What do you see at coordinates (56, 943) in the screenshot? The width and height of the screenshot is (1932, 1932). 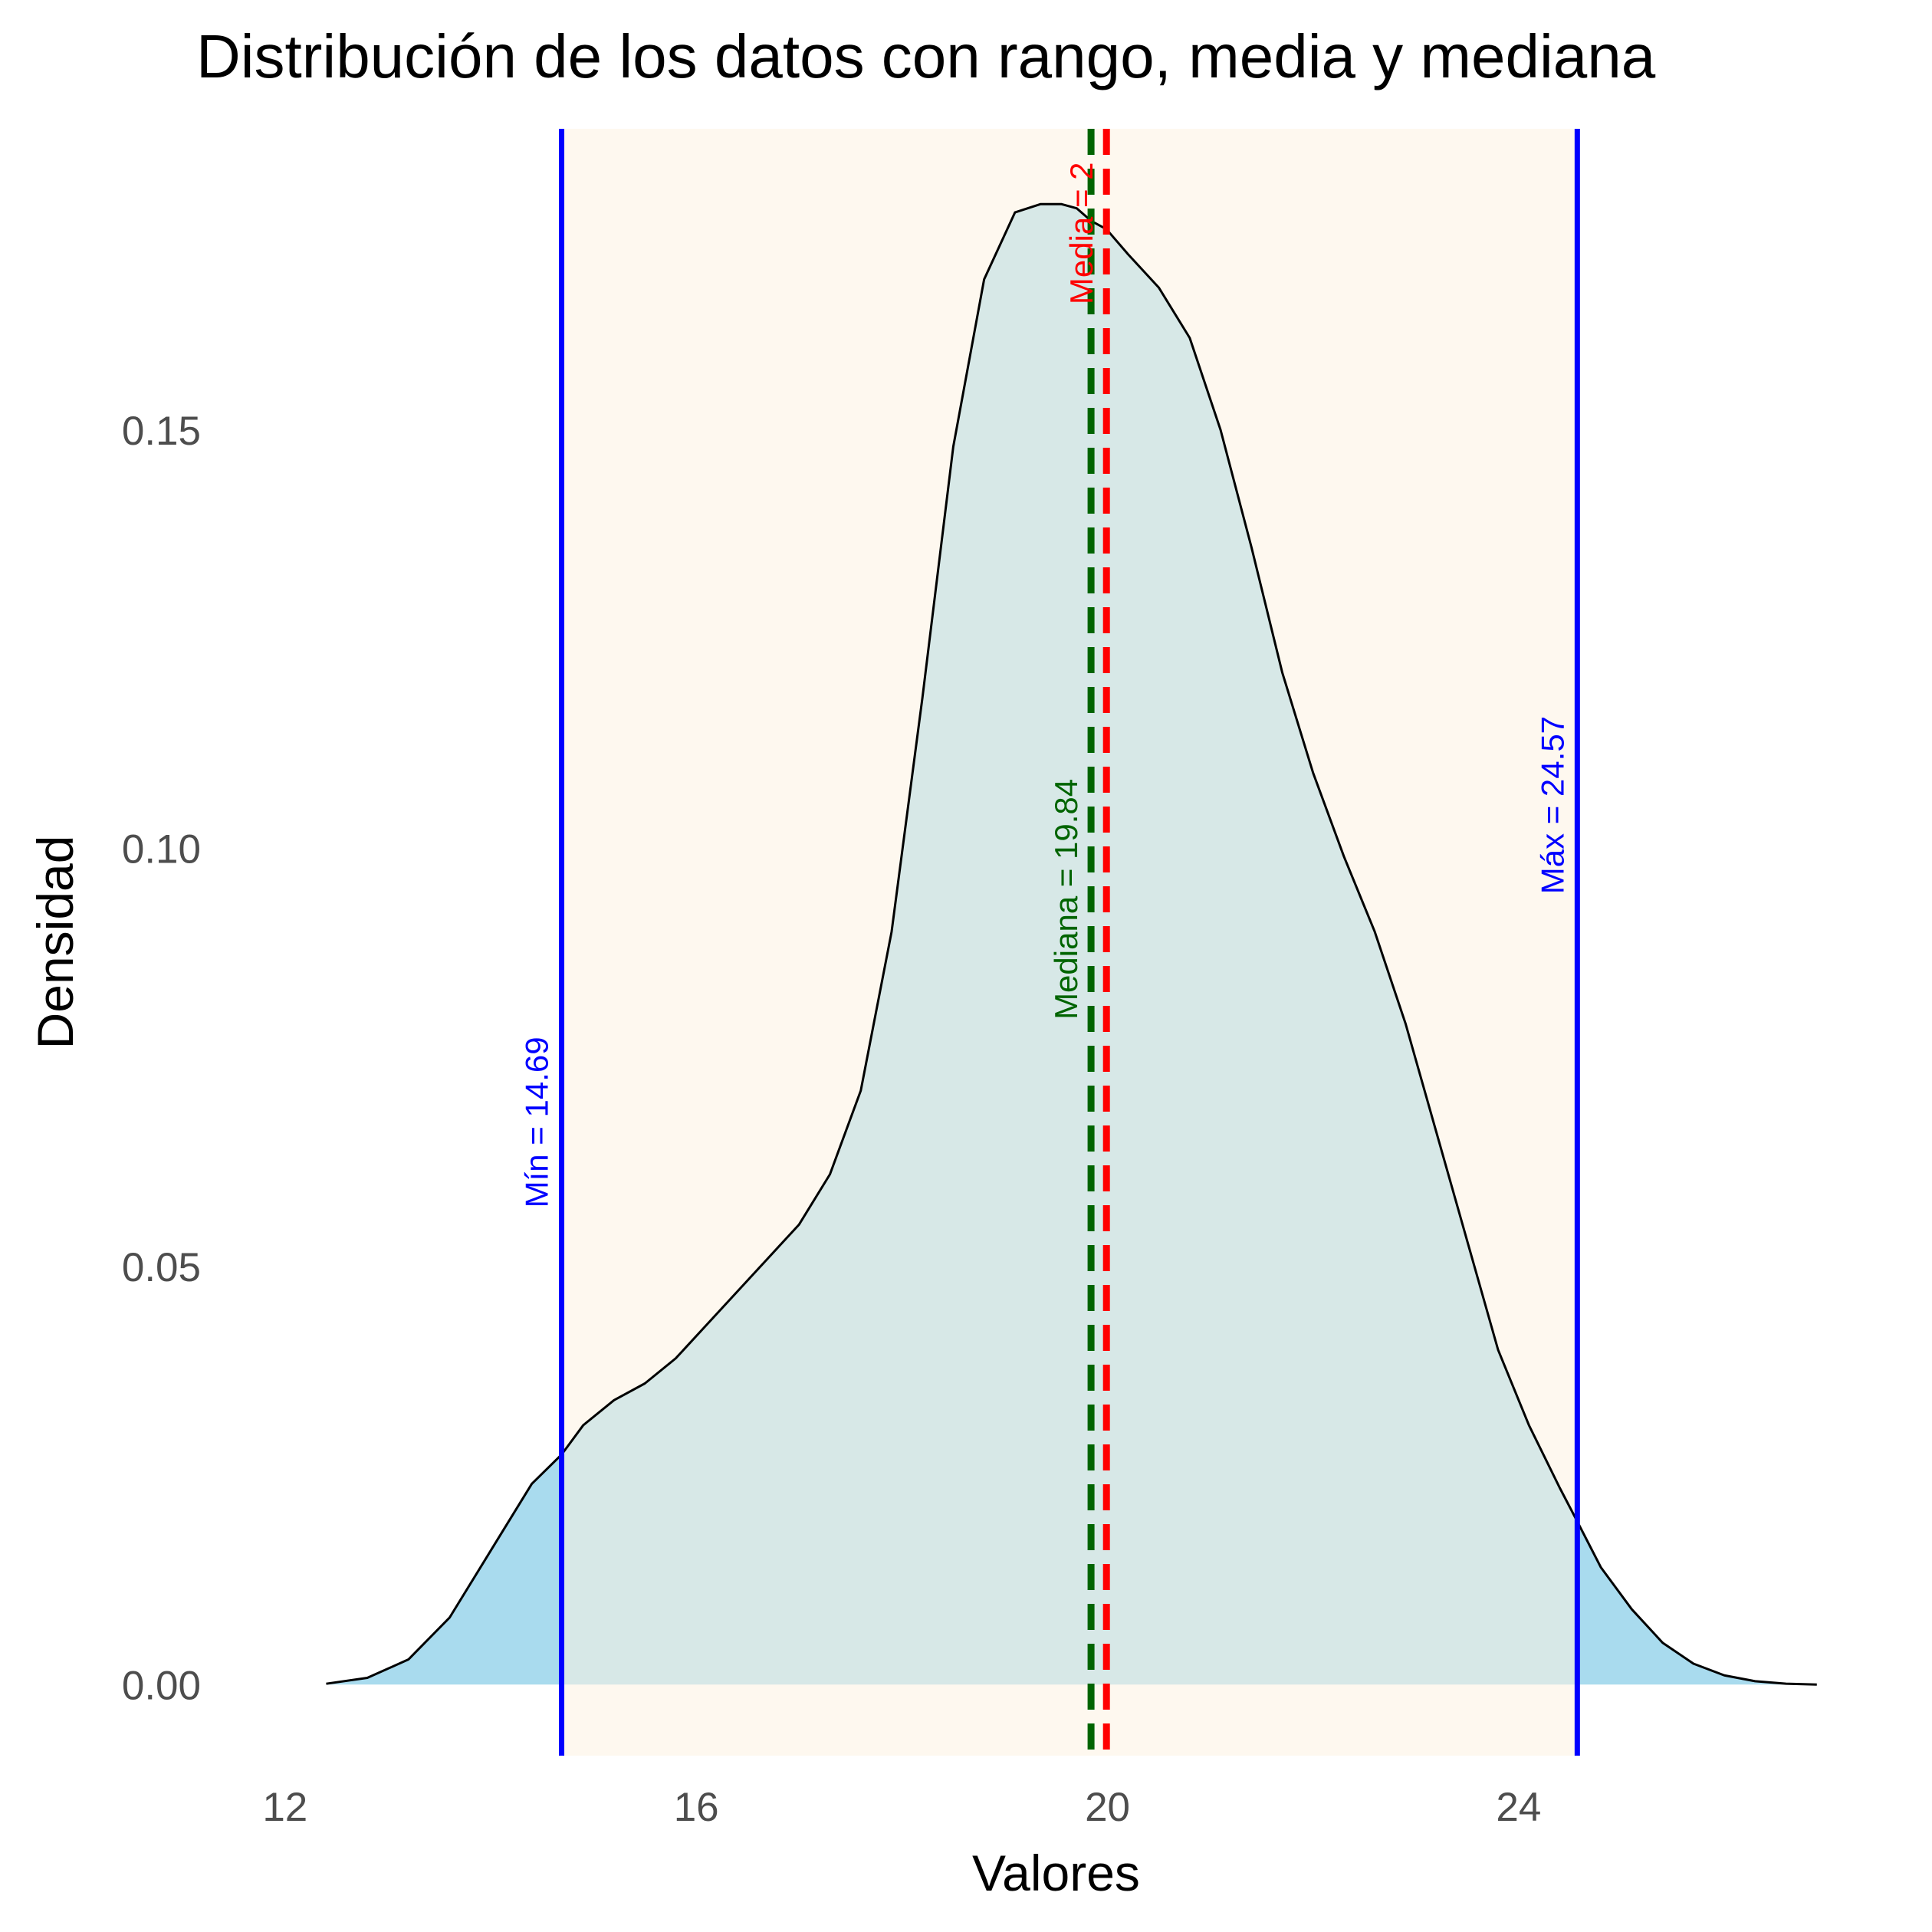 I see `y-axis-title: Densidad` at bounding box center [56, 943].